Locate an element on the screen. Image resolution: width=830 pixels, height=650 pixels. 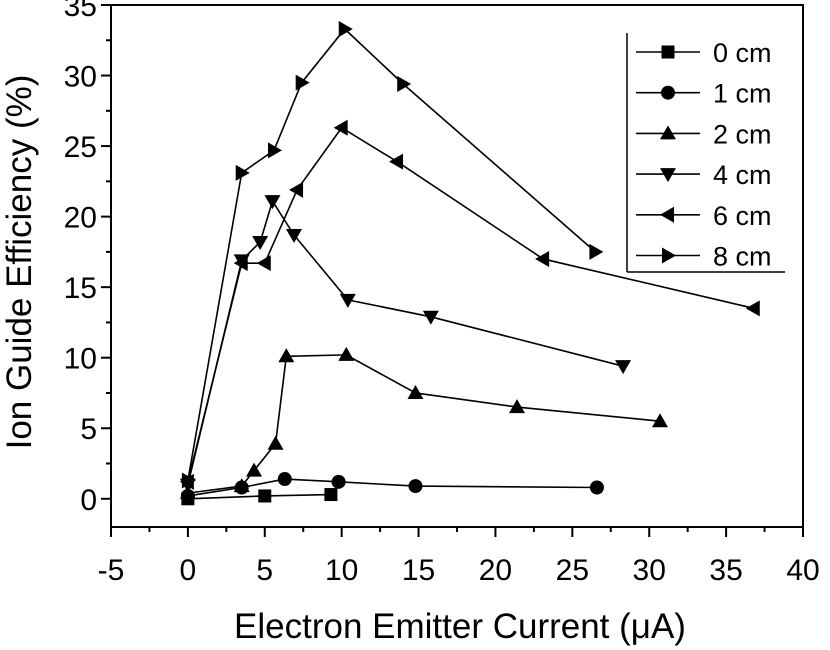
y-tick-label: 15 is located at coordinates (80, 288).